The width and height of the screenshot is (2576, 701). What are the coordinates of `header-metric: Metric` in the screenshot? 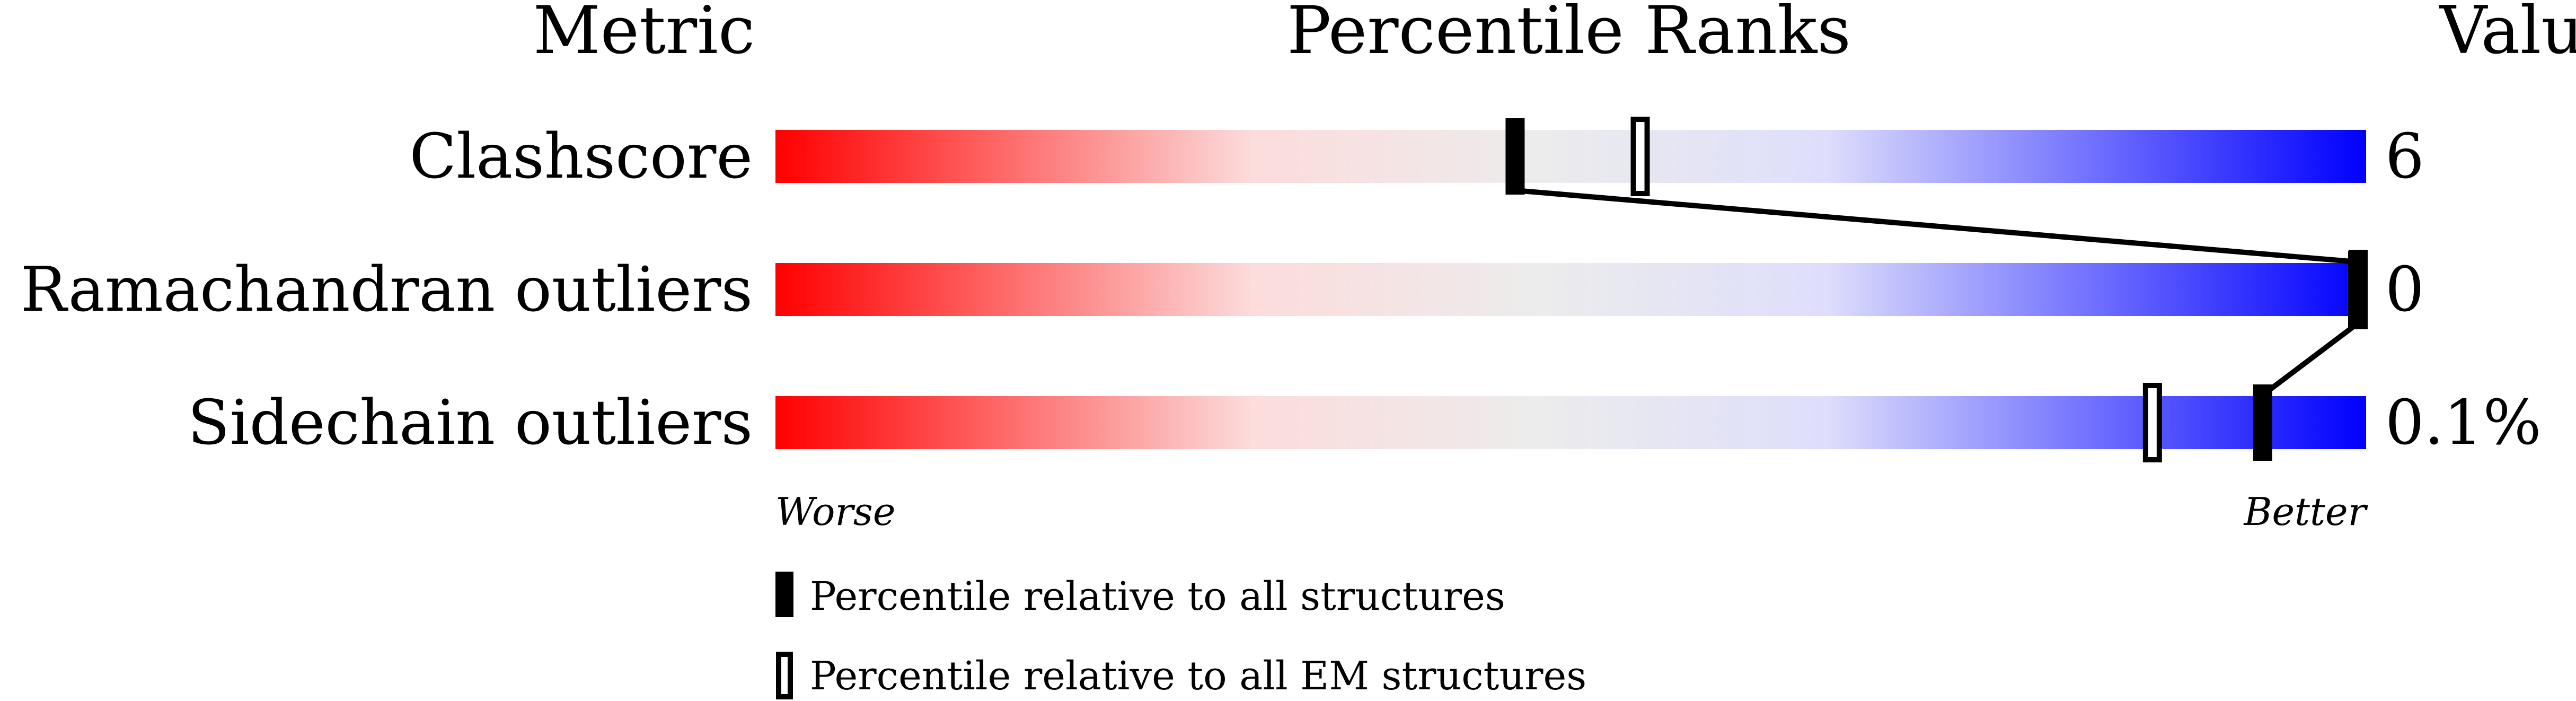 It's located at (644, 34).